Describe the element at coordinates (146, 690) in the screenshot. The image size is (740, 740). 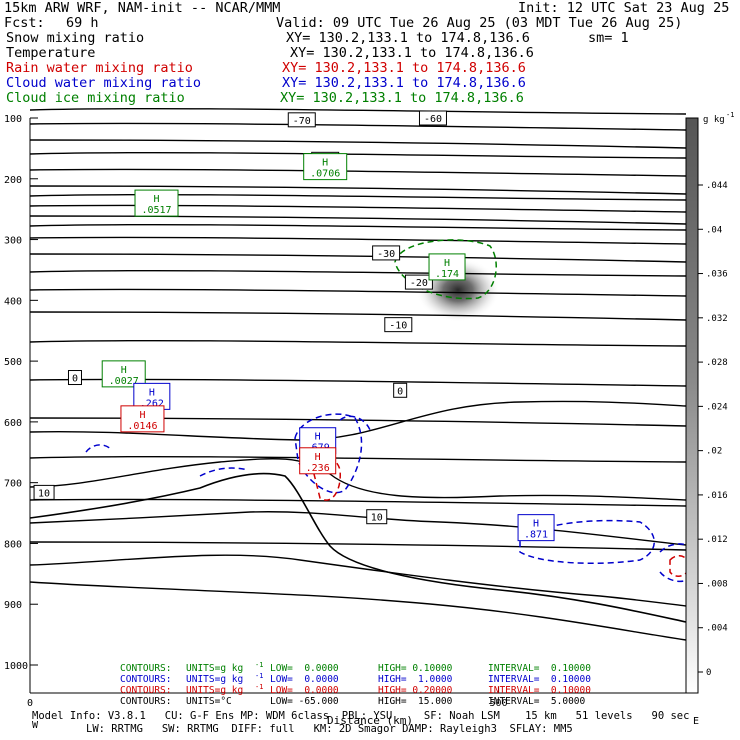
I see `contour-info-label: CONTOURS:` at that location.